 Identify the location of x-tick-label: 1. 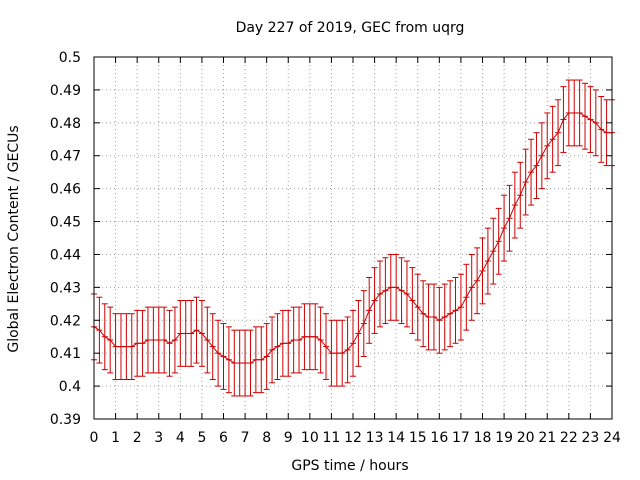
(115, 438).